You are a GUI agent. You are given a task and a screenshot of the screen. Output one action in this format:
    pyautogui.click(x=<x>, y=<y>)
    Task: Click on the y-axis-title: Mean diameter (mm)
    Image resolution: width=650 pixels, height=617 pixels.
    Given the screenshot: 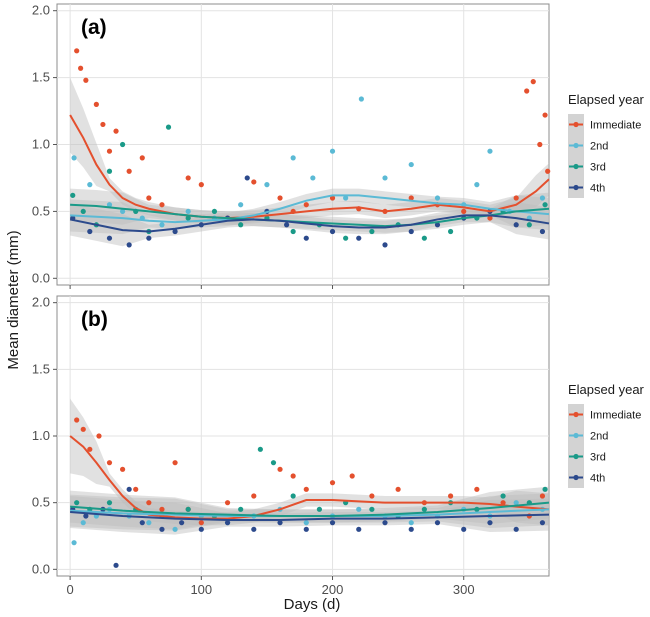 What is the action you would take?
    pyautogui.click(x=13, y=299)
    